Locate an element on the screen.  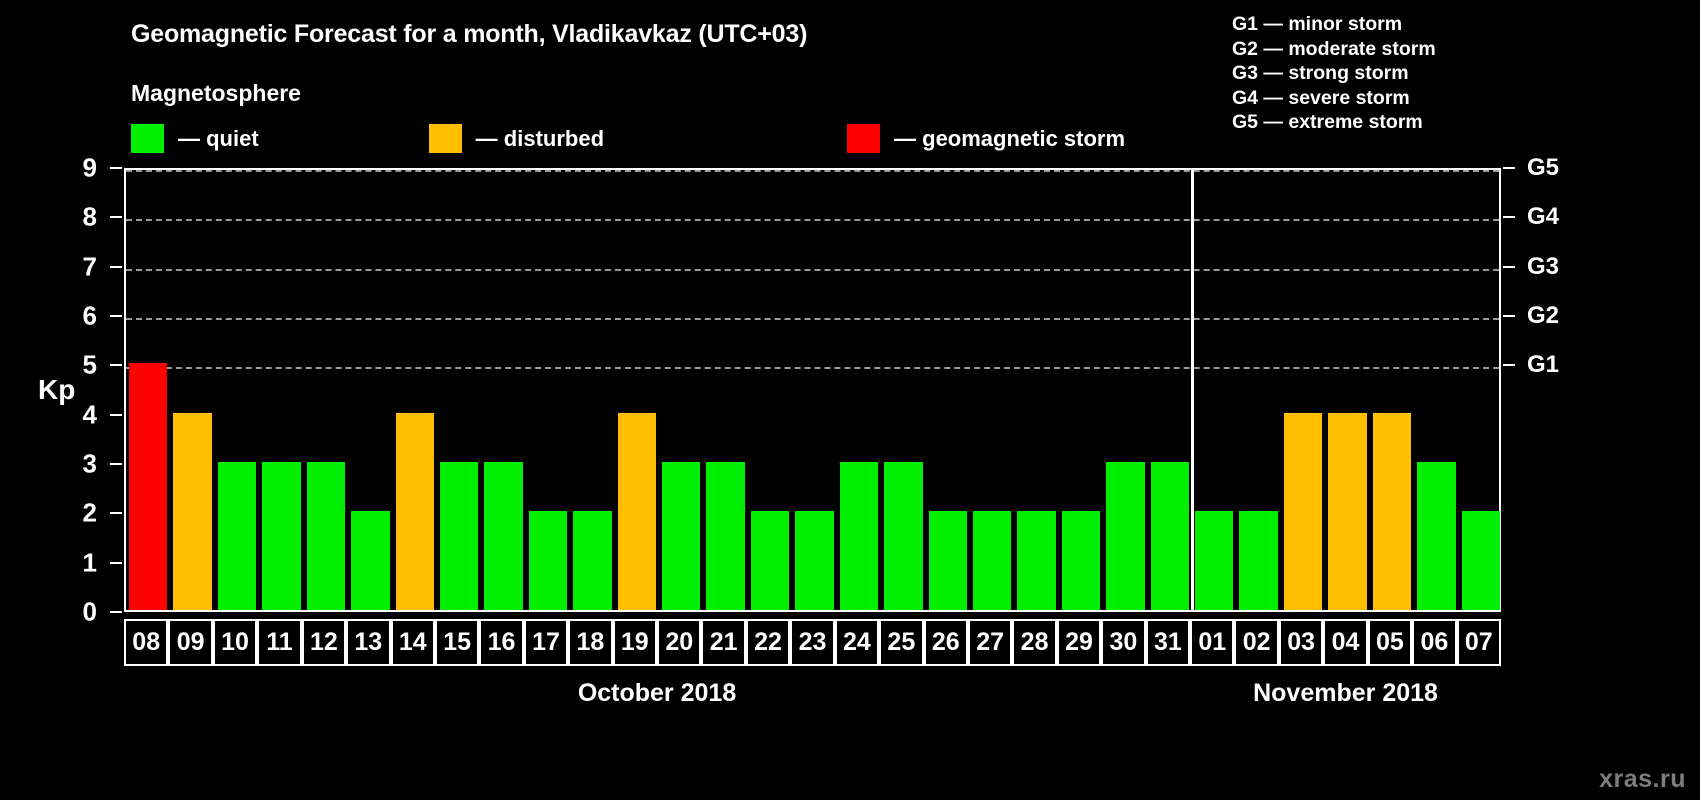
day-label-01: 01 is located at coordinates (1212, 642).